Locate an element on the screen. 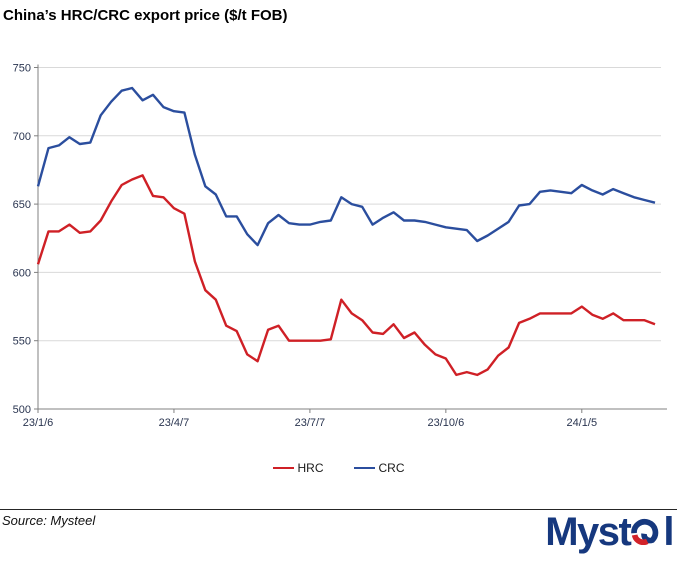 This screenshot has width=677, height=561. logo-text-prefix: Myst is located at coordinates (588, 532).